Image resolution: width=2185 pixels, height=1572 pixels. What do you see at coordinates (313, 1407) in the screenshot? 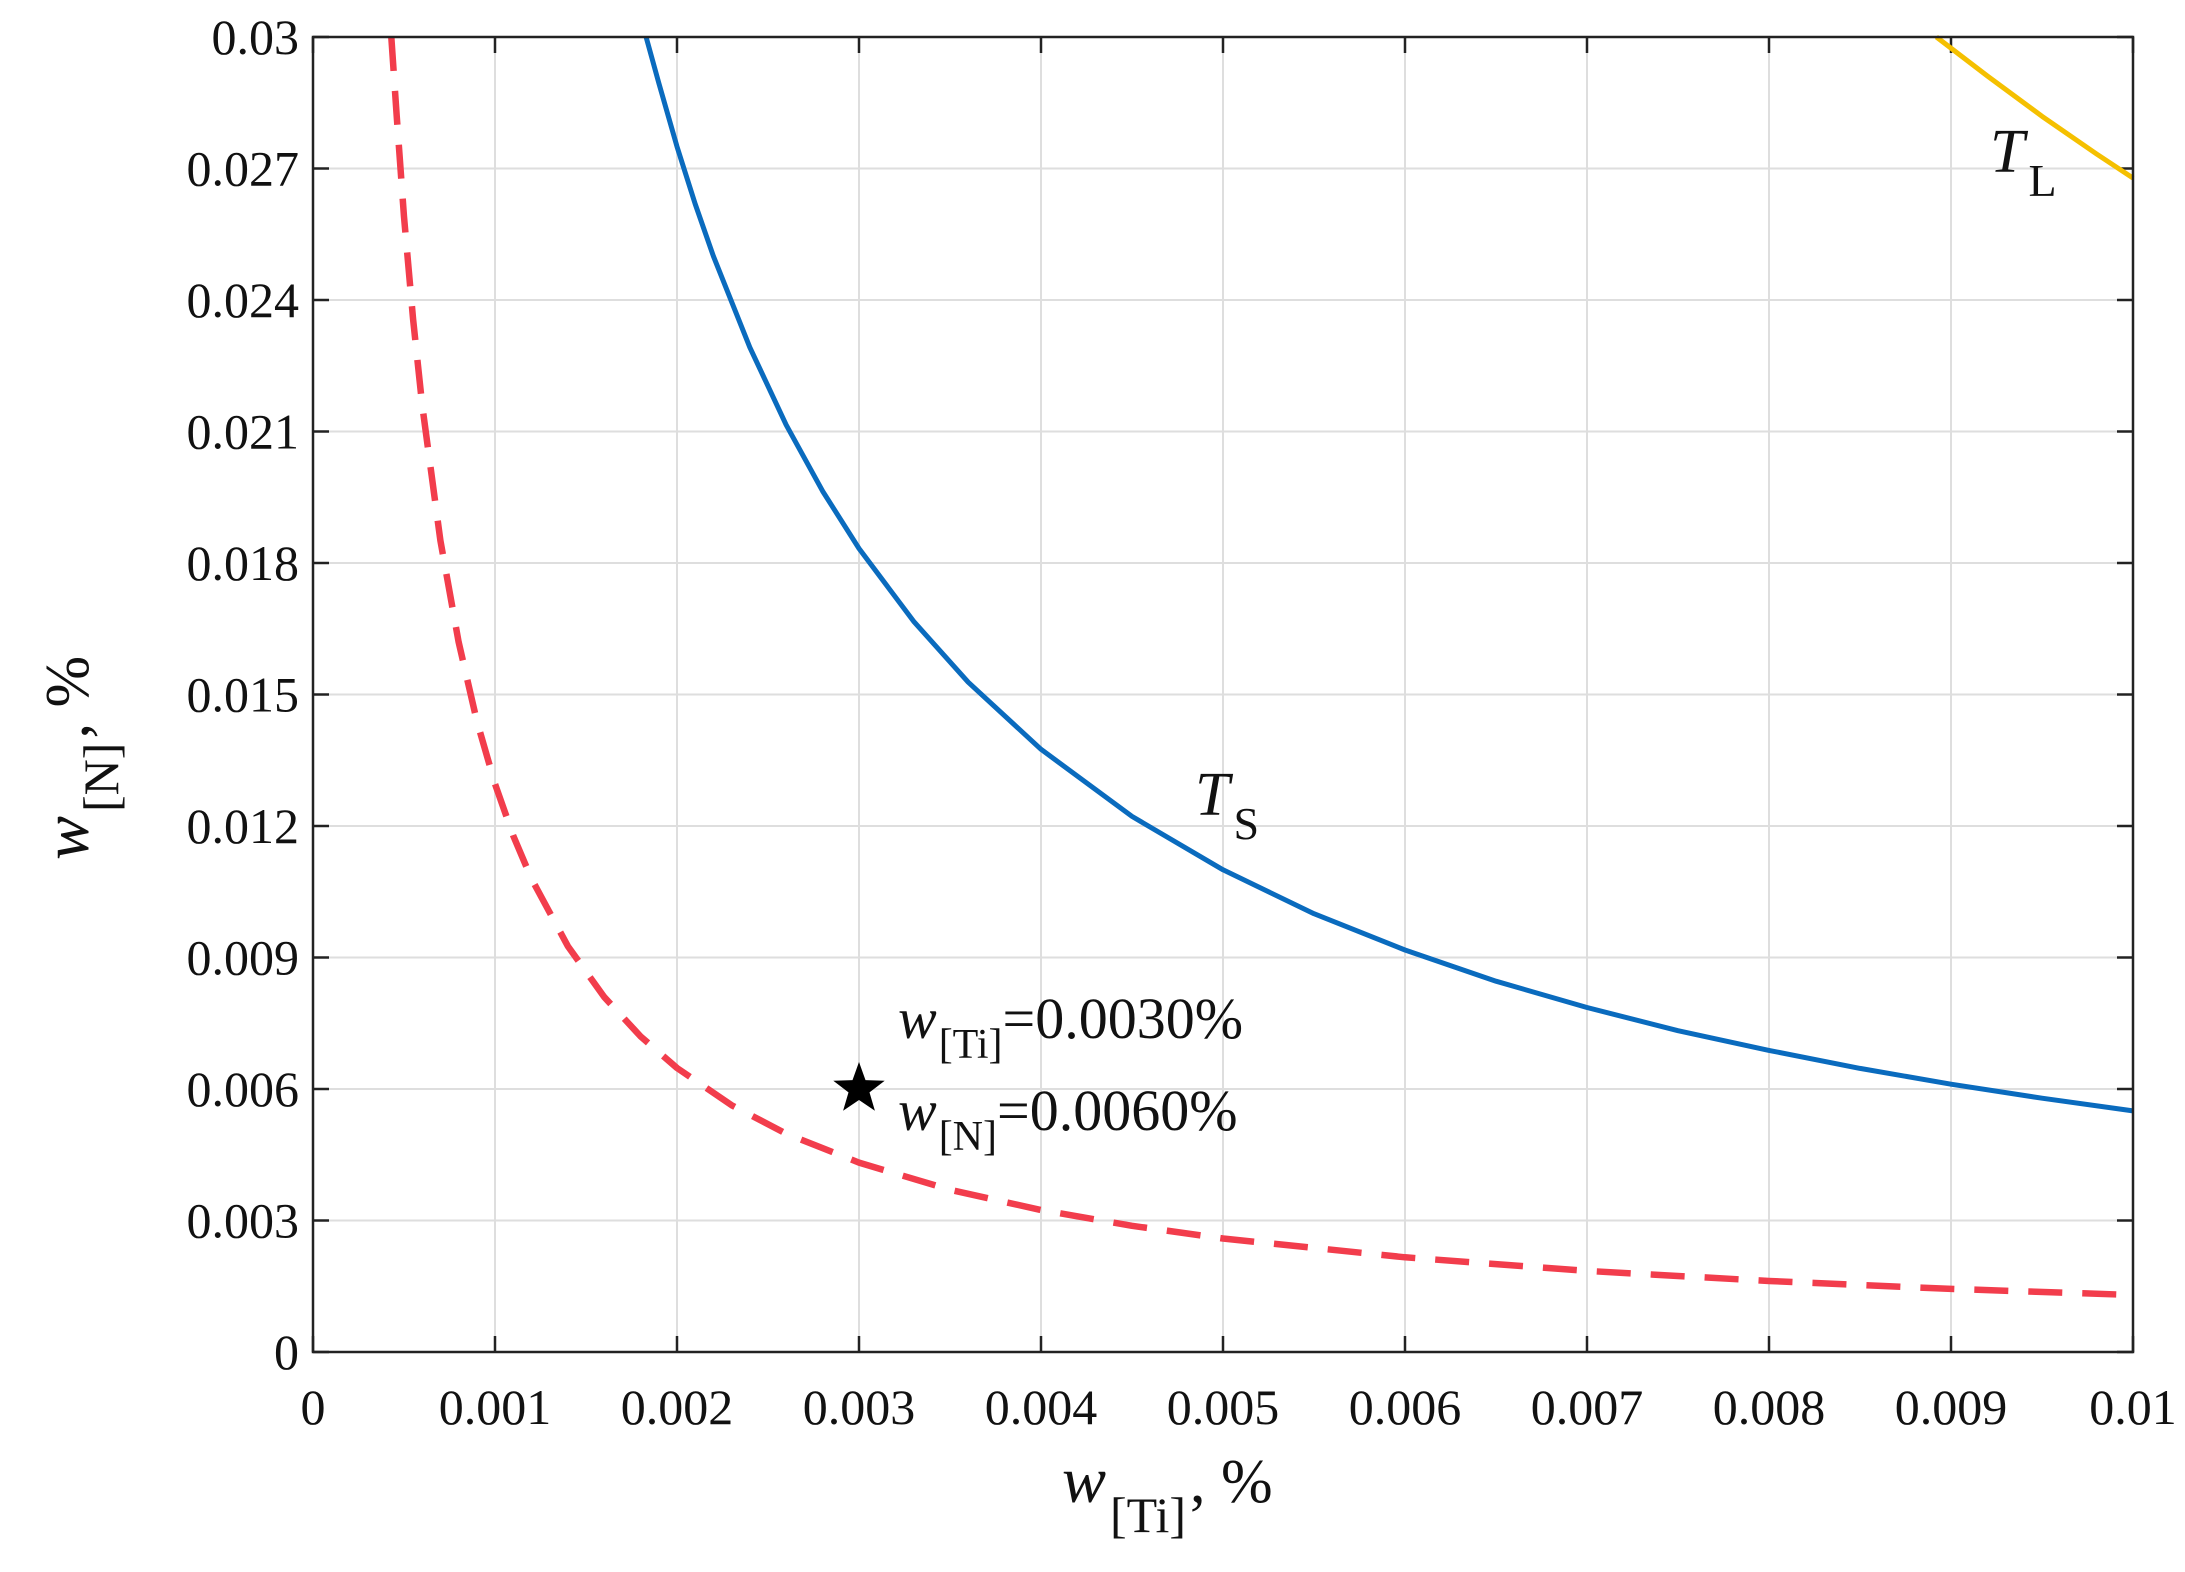
I see `x-tick-label: 0` at bounding box center [313, 1407].